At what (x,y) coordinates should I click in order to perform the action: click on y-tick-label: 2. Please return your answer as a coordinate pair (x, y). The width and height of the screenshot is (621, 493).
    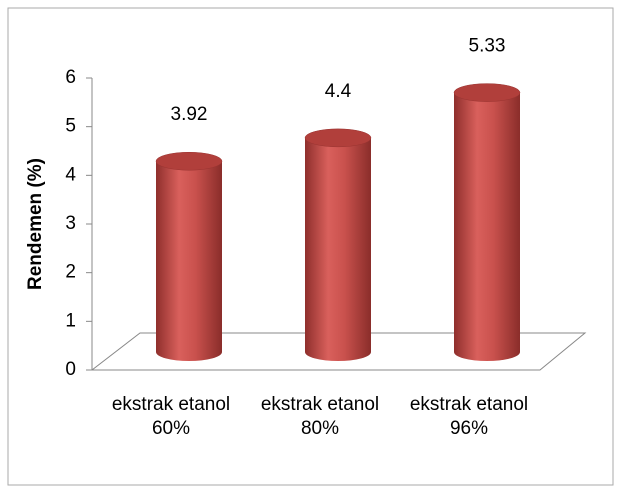
    Looking at the image, I should click on (70, 272).